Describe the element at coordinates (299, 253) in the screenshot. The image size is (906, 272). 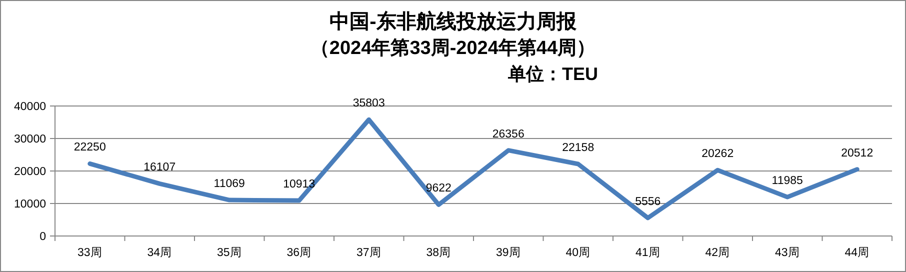
I see `xtick: 36周` at that location.